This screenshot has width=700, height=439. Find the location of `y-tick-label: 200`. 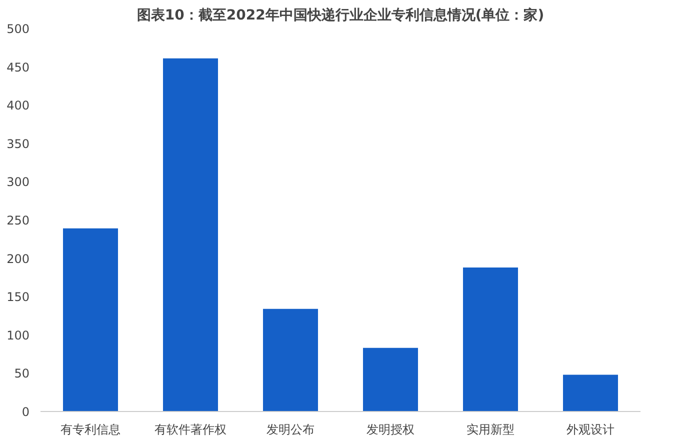

y-tick-label: 200 is located at coordinates (18, 259).